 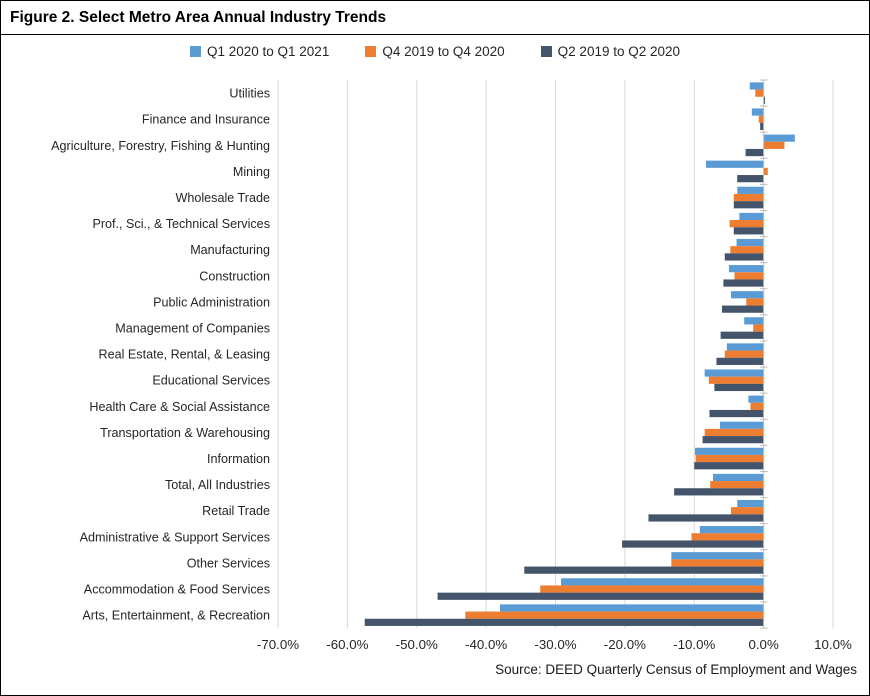 I want to click on bar-series3-cat8, so click(x=743, y=283).